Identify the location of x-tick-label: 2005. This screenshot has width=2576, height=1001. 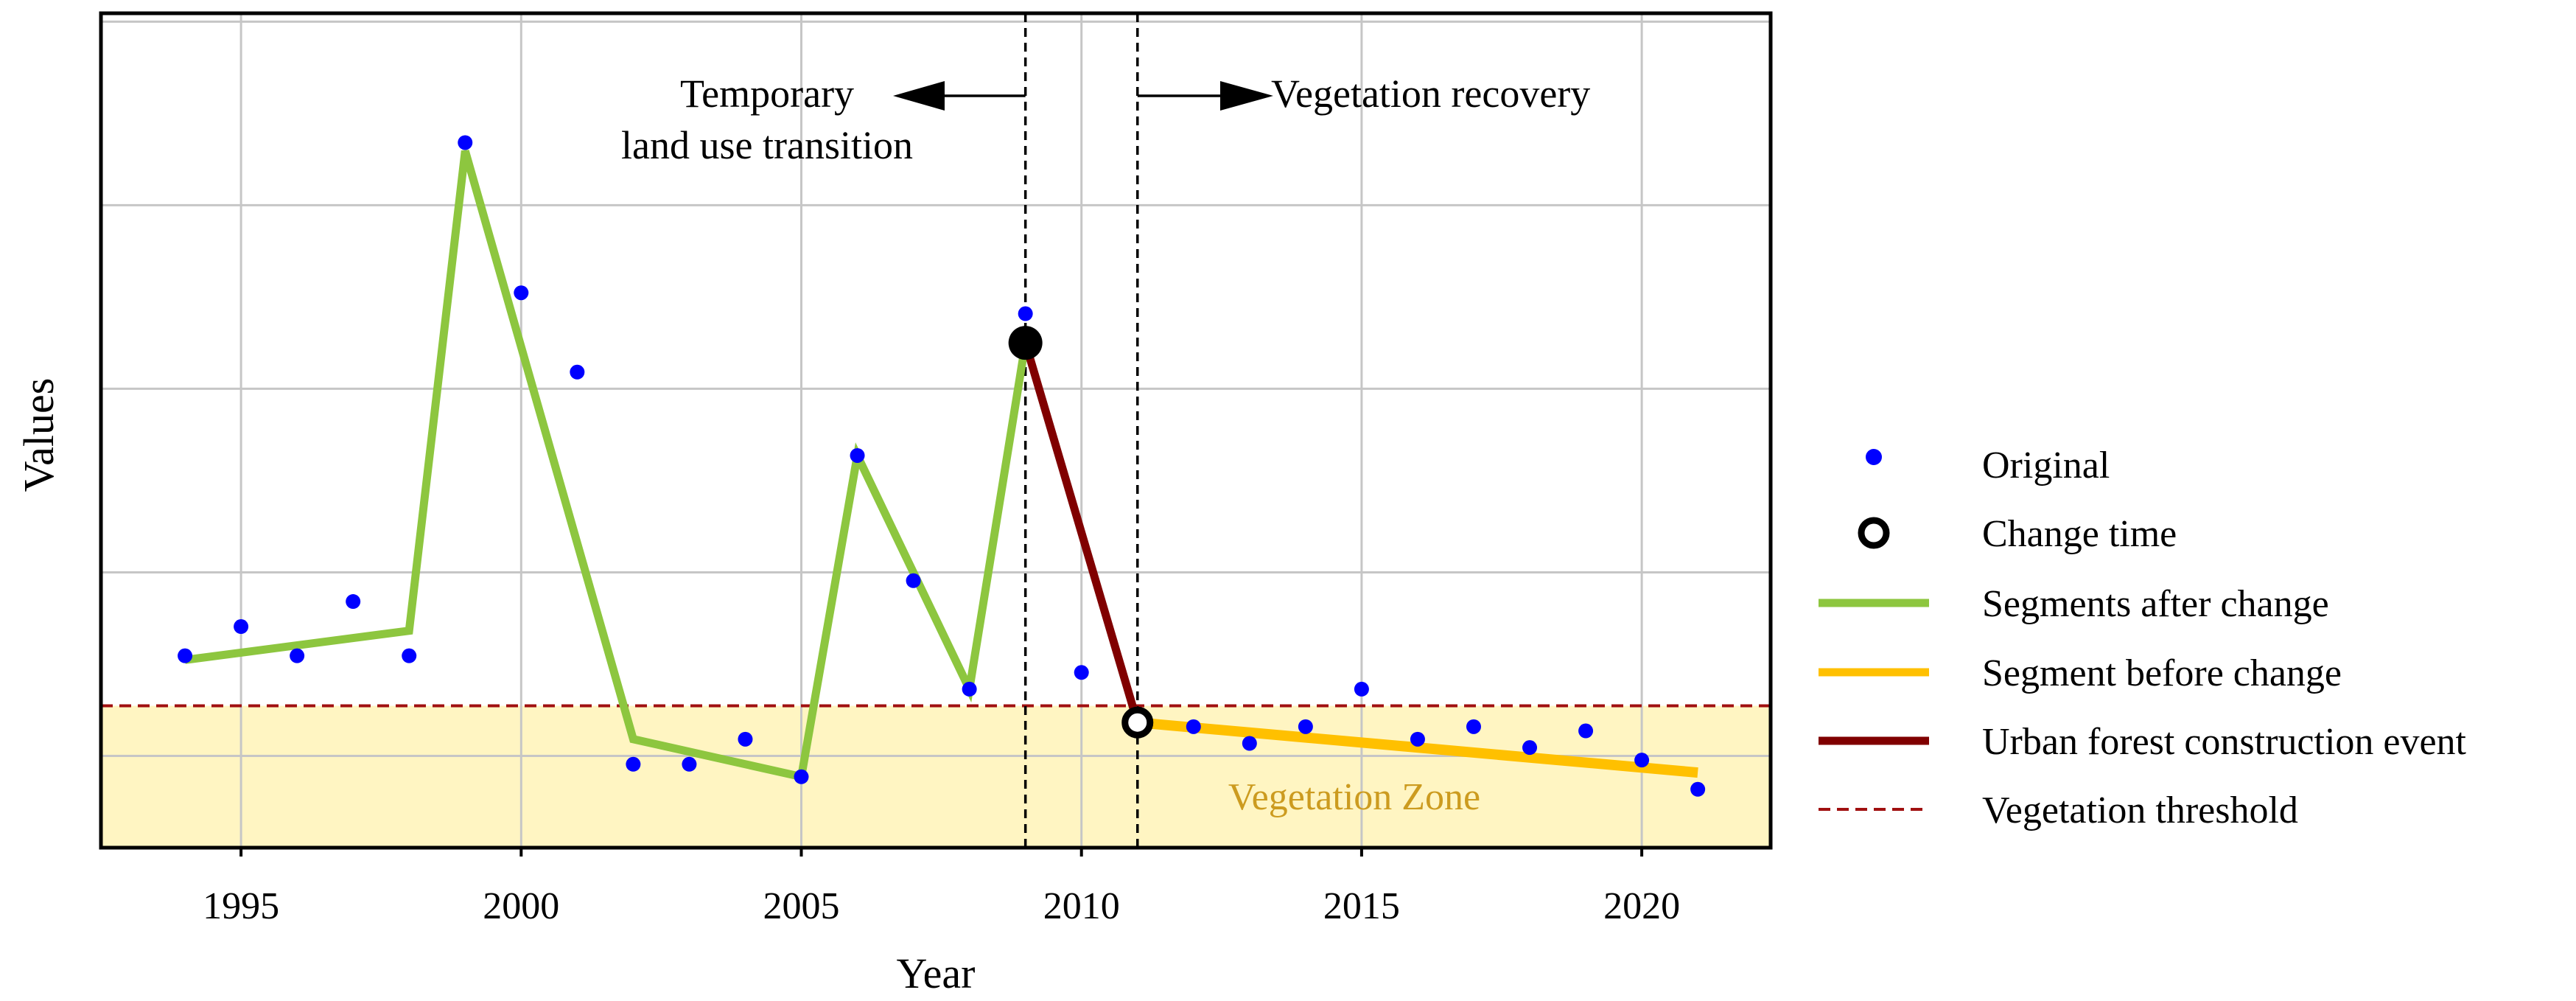
(801, 906).